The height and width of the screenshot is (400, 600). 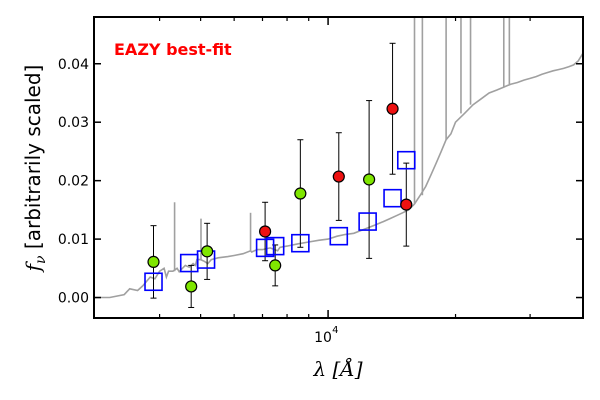 I want to click on y-tick-label: 0.01, so click(x=73, y=240).